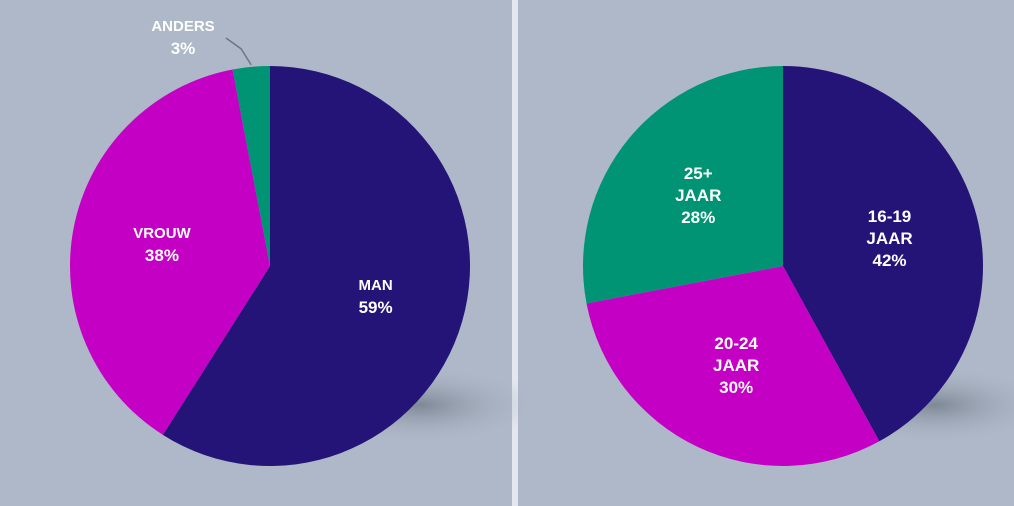 This screenshot has height=506, width=1014. What do you see at coordinates (162, 234) in the screenshot?
I see `category-label: VROUW` at bounding box center [162, 234].